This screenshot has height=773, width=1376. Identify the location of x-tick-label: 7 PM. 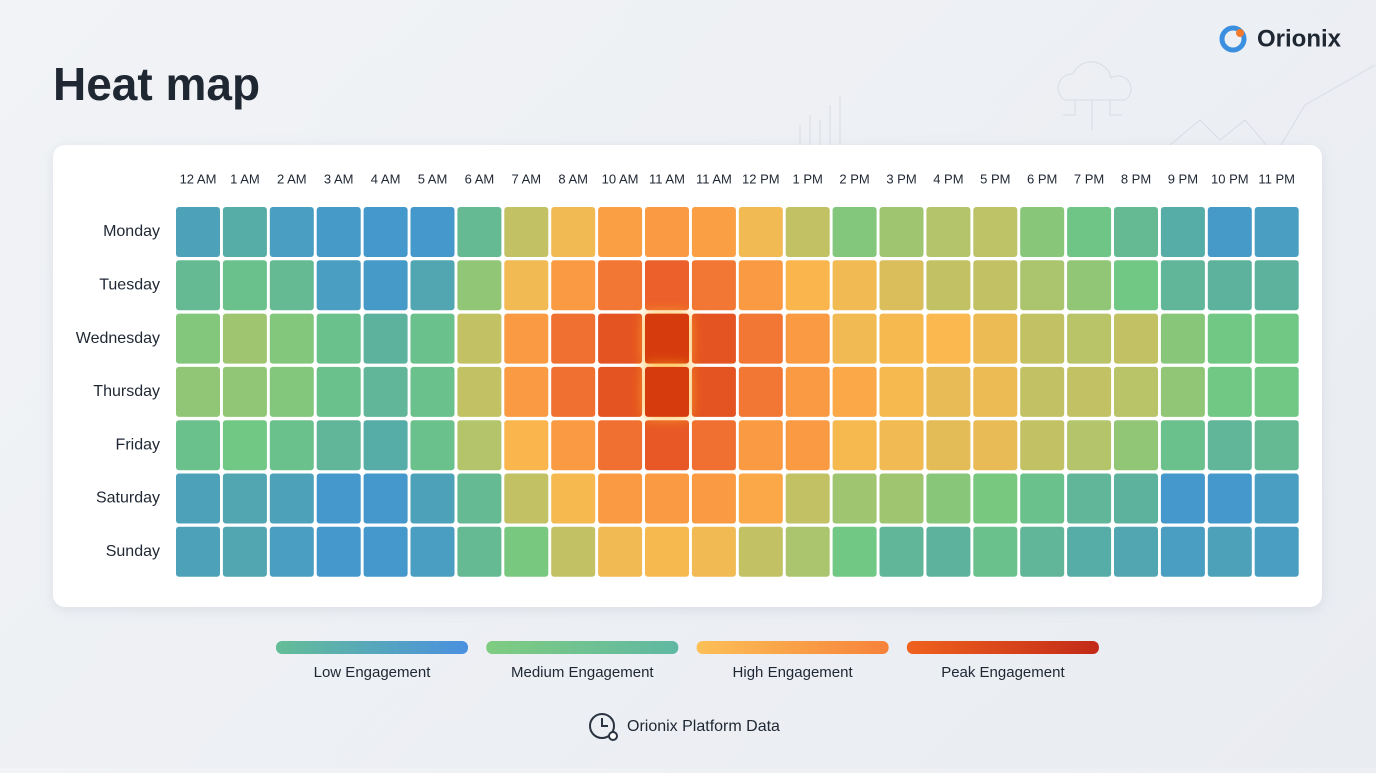
(1089, 178).